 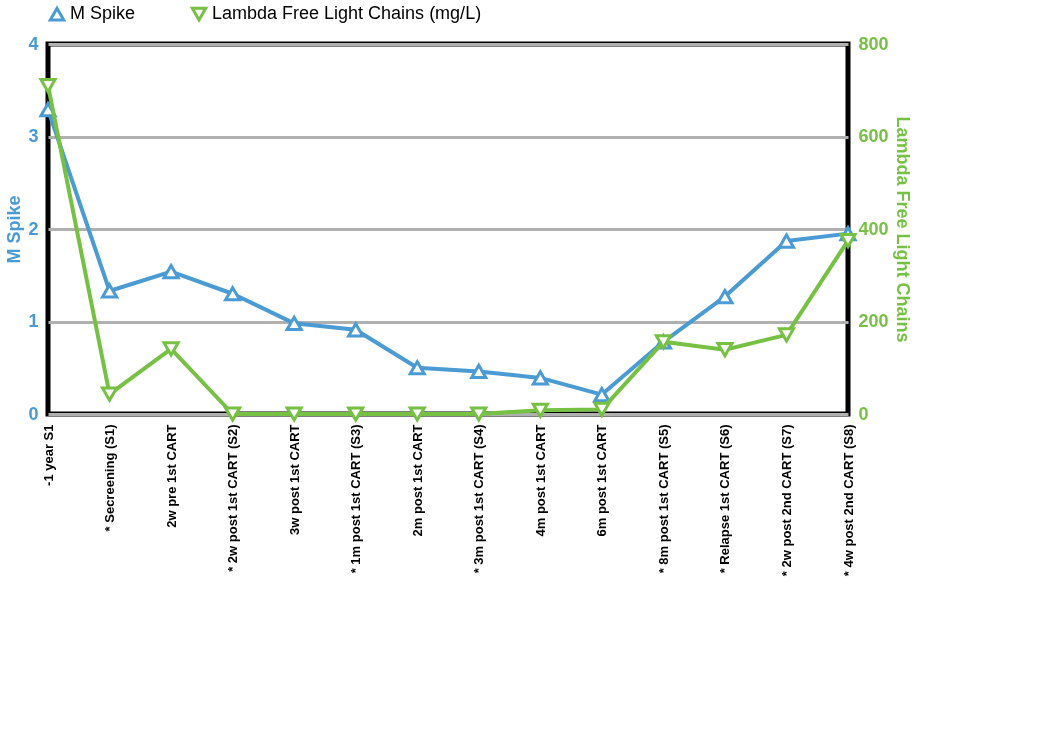 I want to click on y2-tick-label: 800, so click(x=873, y=43).